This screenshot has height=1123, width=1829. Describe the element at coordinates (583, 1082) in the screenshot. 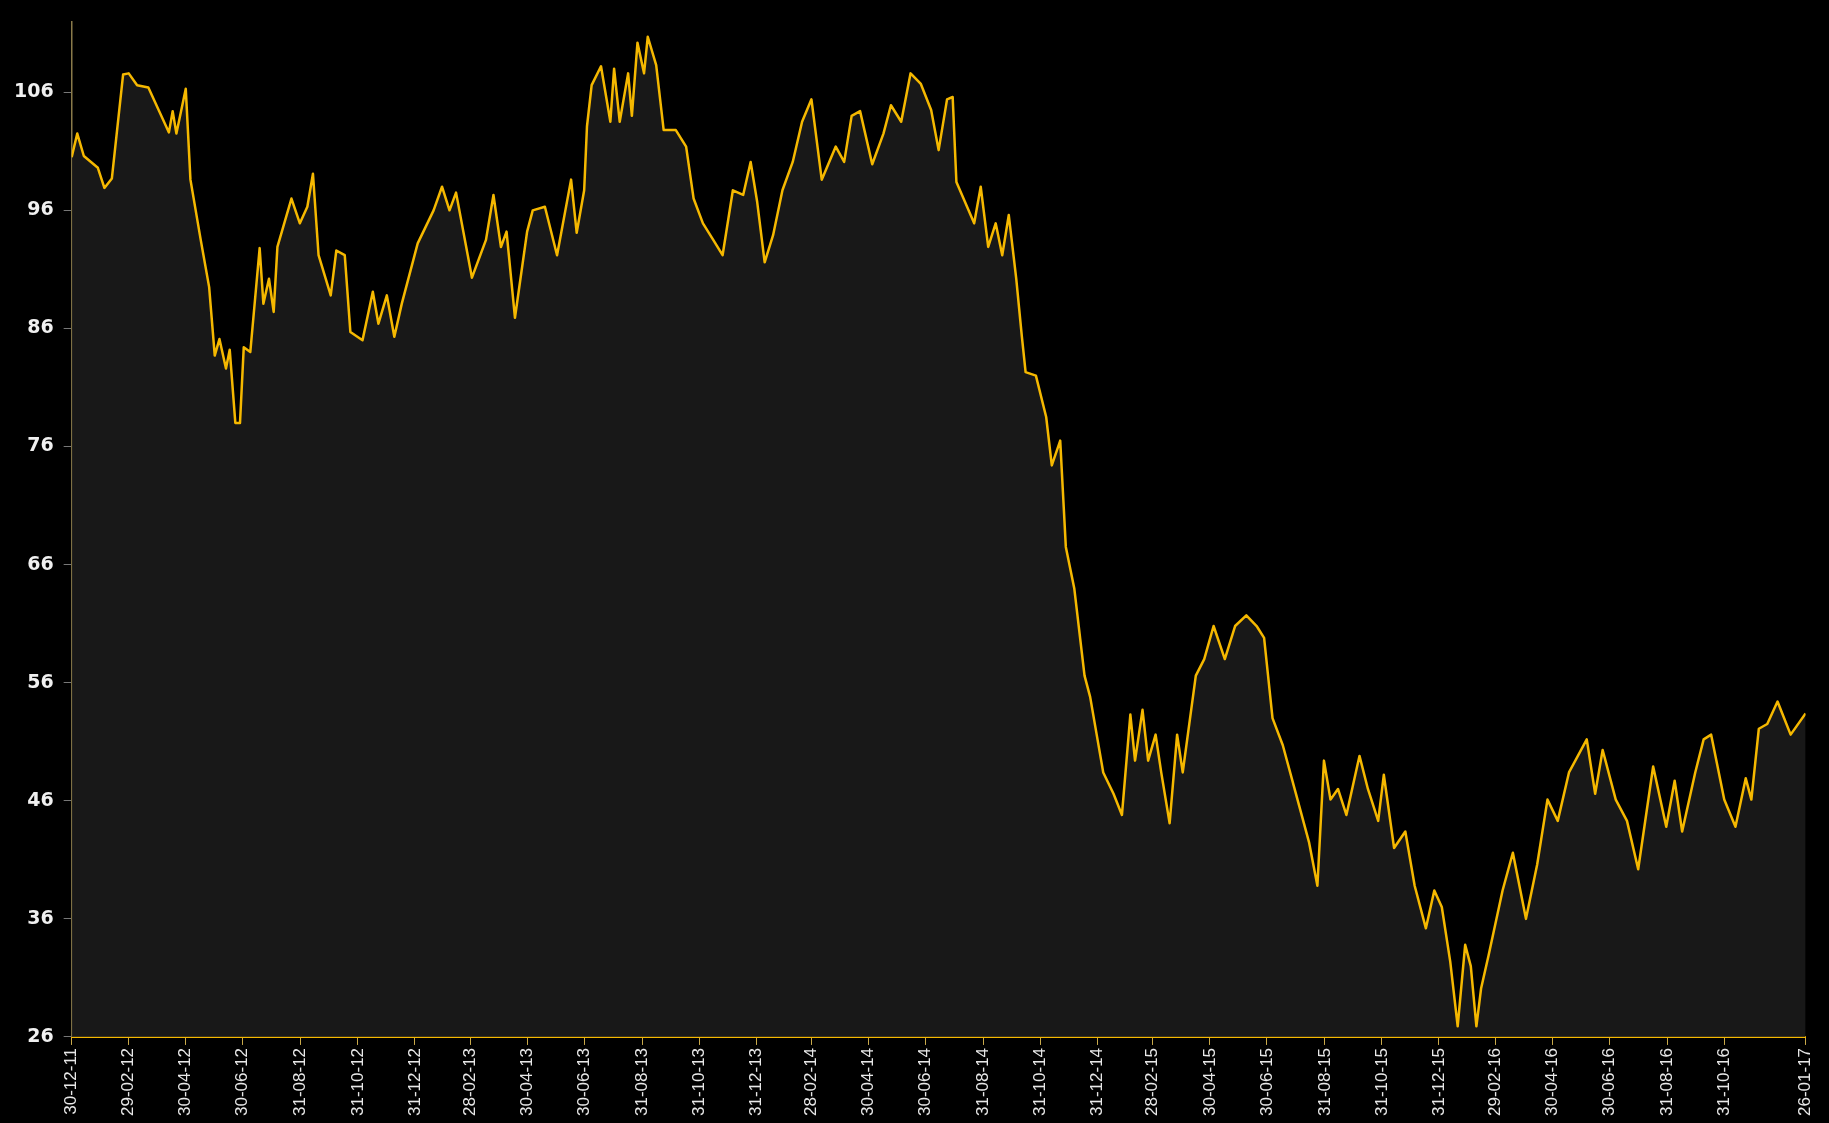

I see `x-tick-label: 30-06-13` at that location.